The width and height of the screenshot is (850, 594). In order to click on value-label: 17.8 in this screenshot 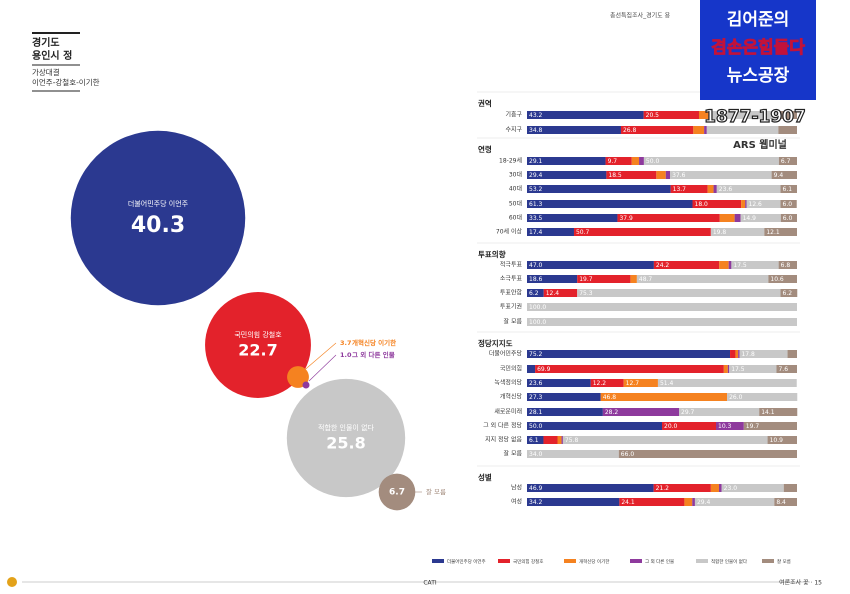, I will do `click(748, 354)`.